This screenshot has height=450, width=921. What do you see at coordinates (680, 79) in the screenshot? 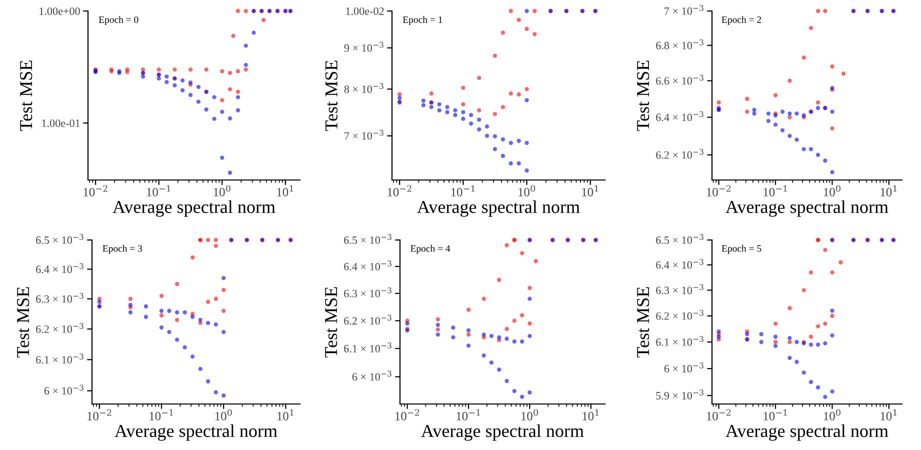
I see `y-tick-label: 6.6 × 10$^{−3}$` at bounding box center [680, 79].